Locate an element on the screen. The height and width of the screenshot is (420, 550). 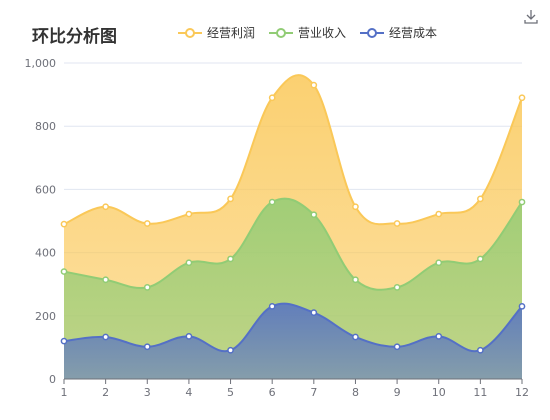
x-tick-label: 4 is located at coordinates (188, 392).